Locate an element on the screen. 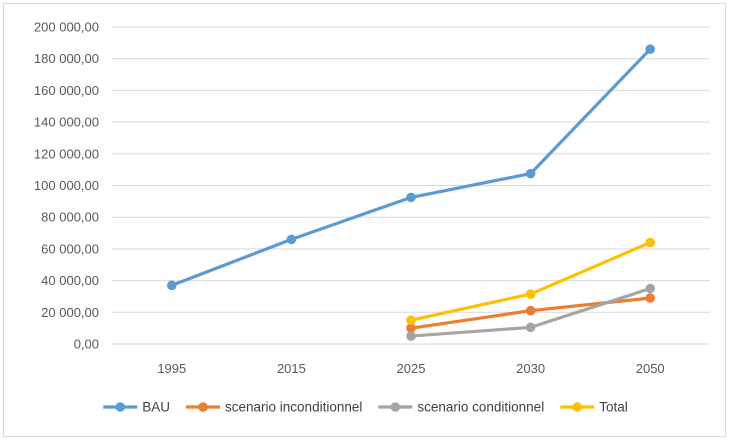  series-scenario-conditionnel is located at coordinates (530, 312).